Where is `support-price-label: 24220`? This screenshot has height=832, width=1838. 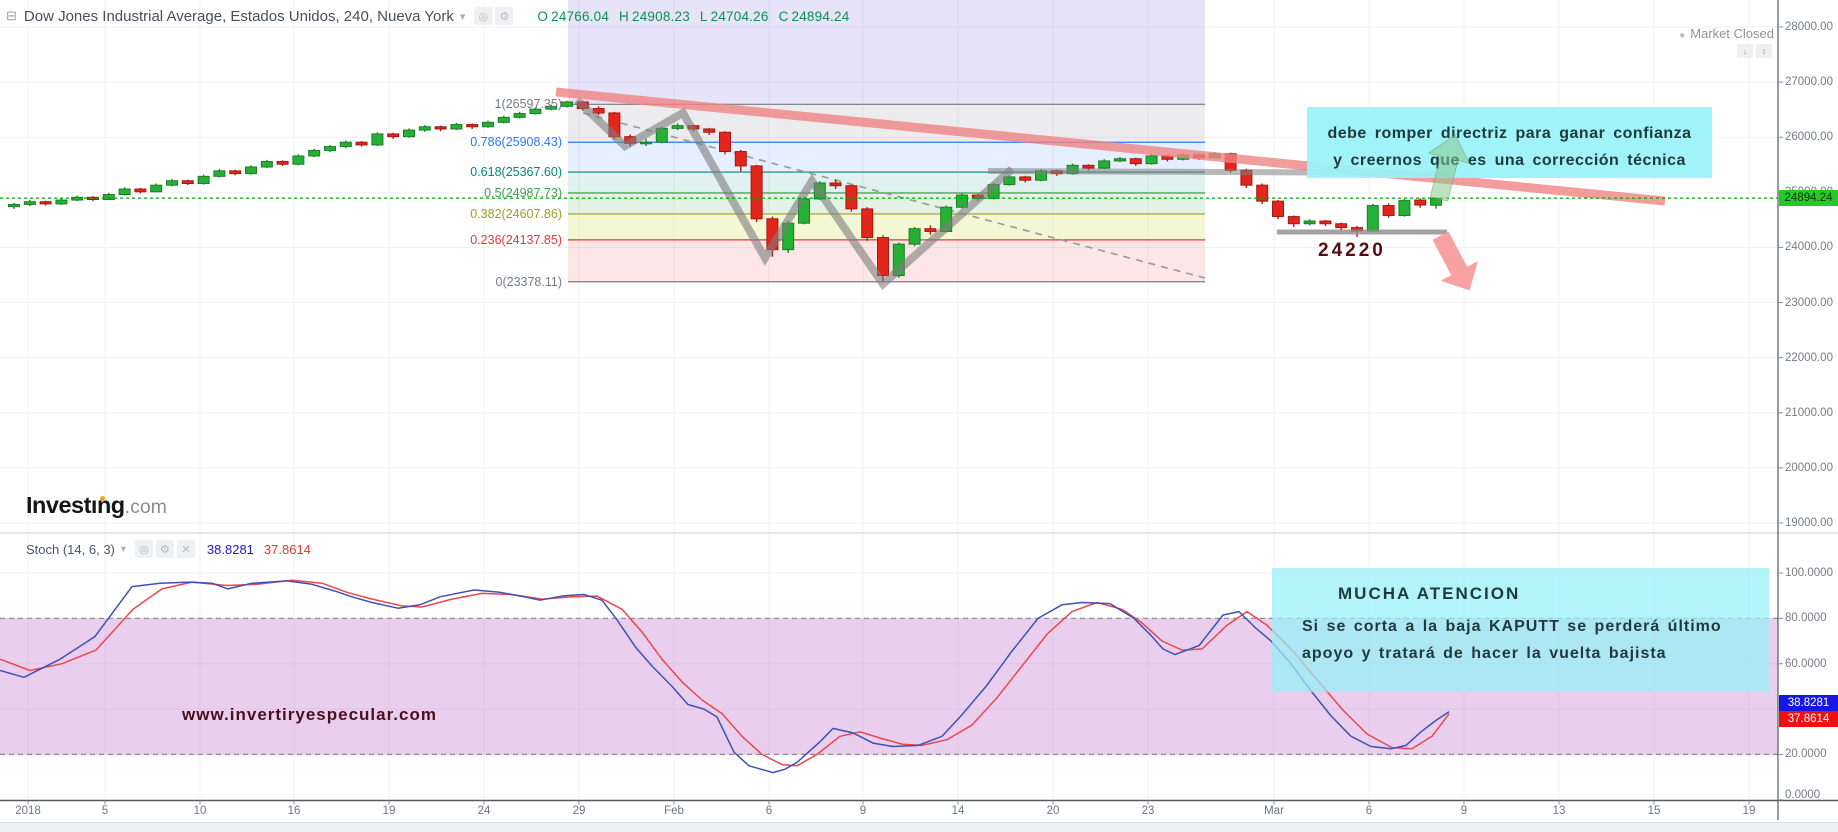
support-price-label: 24220 is located at coordinates (1352, 250).